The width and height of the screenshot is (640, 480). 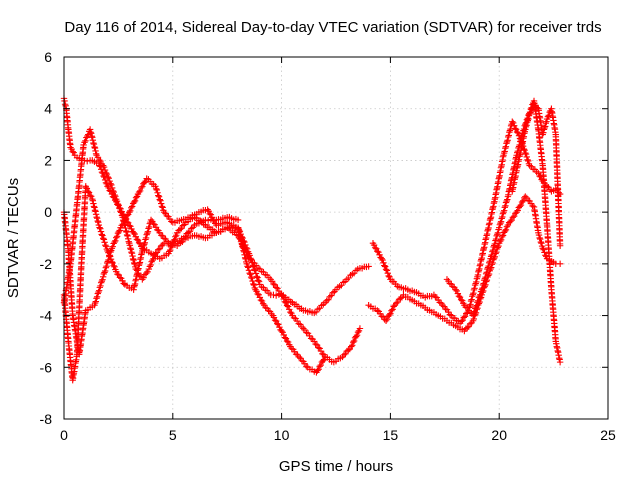 What do you see at coordinates (173, 435) in the screenshot?
I see `x-tick-label: 5` at bounding box center [173, 435].